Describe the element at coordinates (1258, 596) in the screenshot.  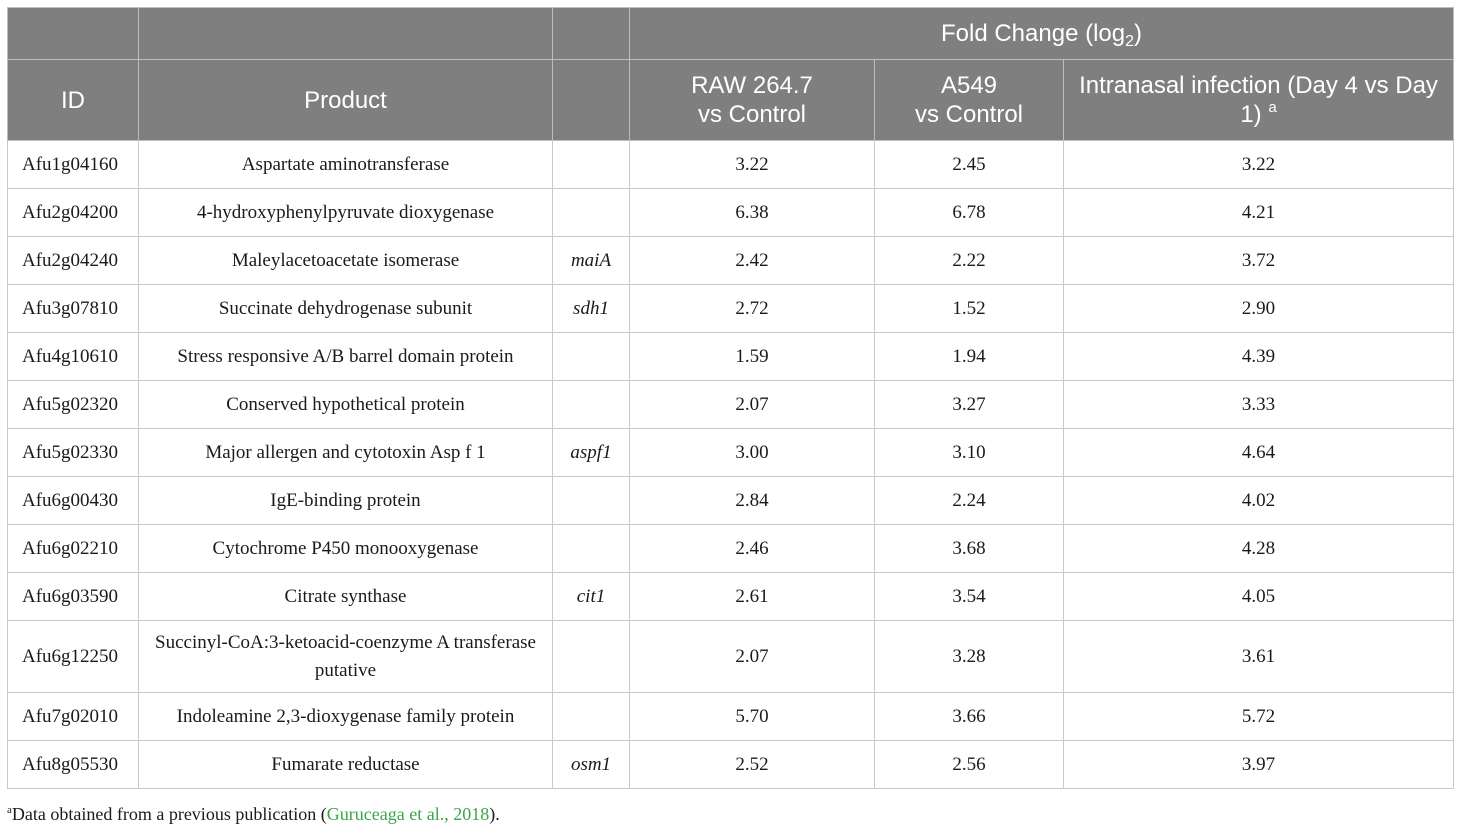
I see `cell-intranasal: 4.05` at that location.